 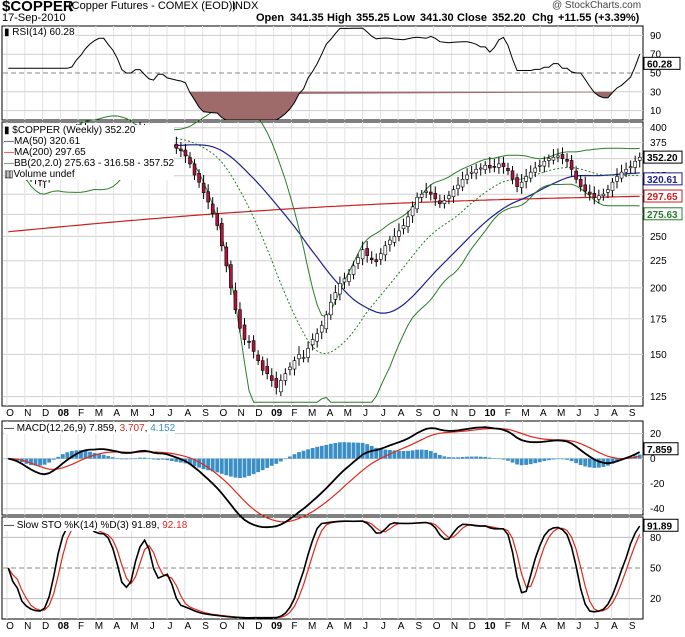 What do you see at coordinates (656, 92) in the screenshot?
I see `rsi-tick-label: 30` at bounding box center [656, 92].